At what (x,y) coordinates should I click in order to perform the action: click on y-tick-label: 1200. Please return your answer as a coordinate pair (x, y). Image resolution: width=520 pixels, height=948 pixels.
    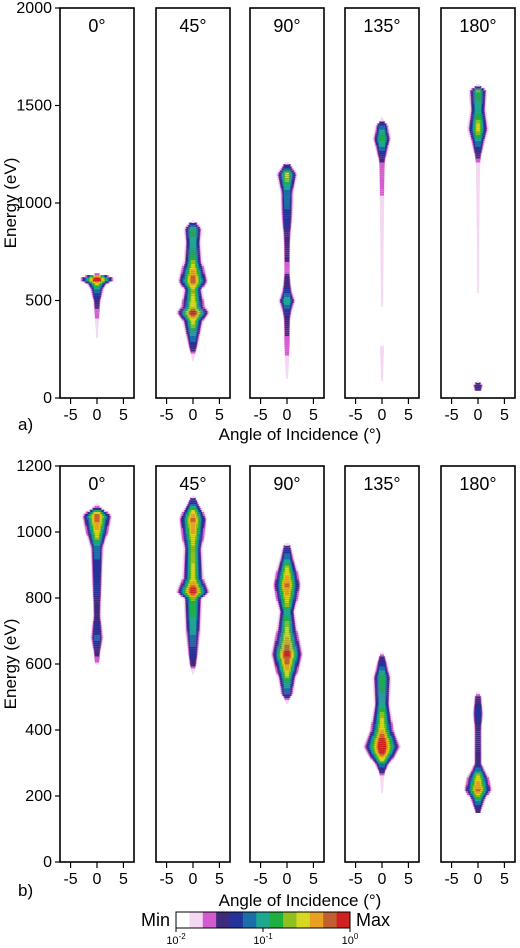
    Looking at the image, I should click on (34, 466).